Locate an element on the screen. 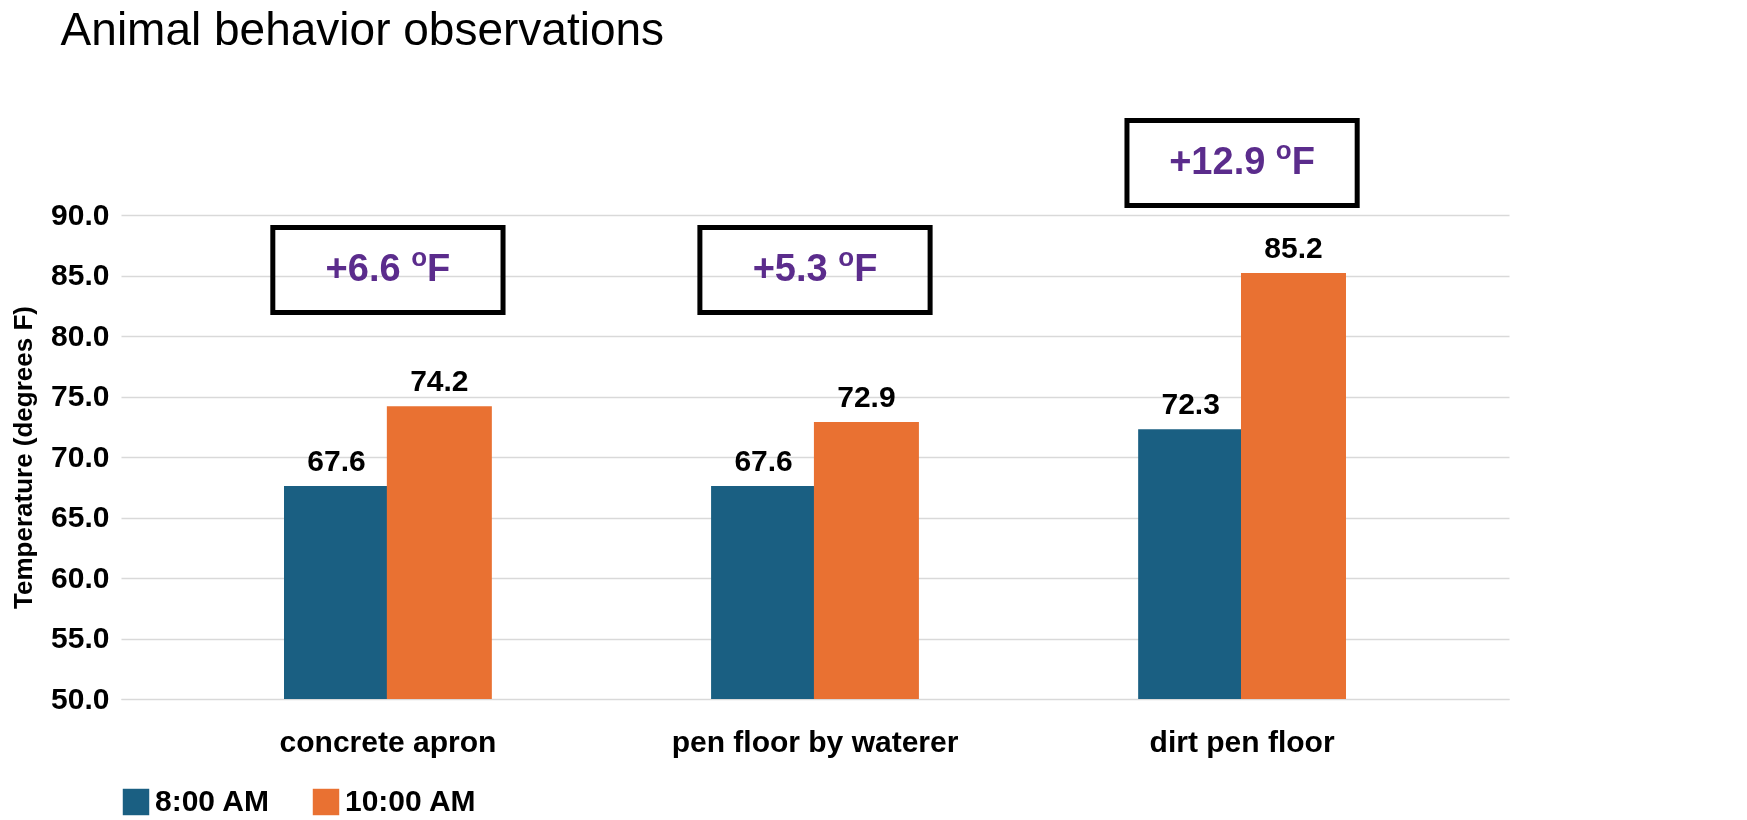 The width and height of the screenshot is (1747, 820). y-tick-label: 90.0 is located at coordinates (80, 214).